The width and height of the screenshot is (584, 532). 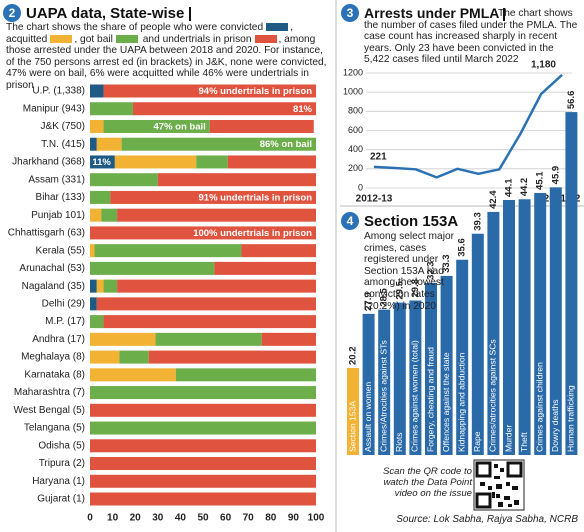 What do you see at coordinates (58, 339) in the screenshot?
I see `category-label: Andhra (17)` at bounding box center [58, 339].